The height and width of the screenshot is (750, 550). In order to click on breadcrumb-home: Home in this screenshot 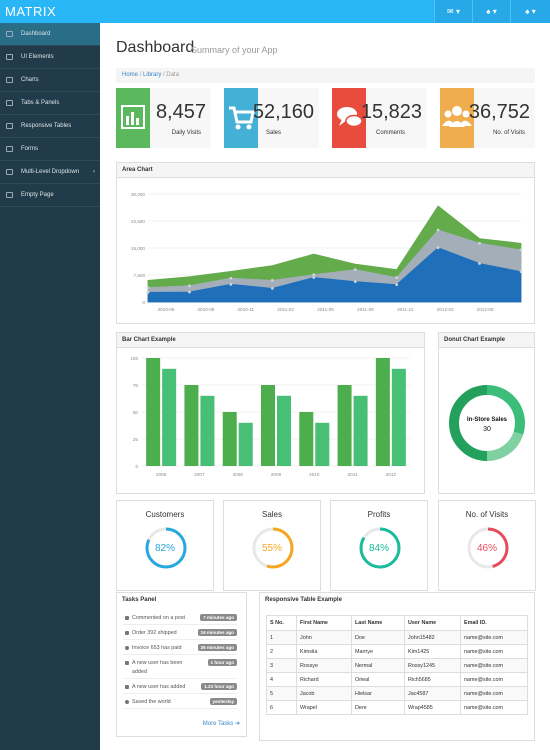, I will do `click(130, 75)`.